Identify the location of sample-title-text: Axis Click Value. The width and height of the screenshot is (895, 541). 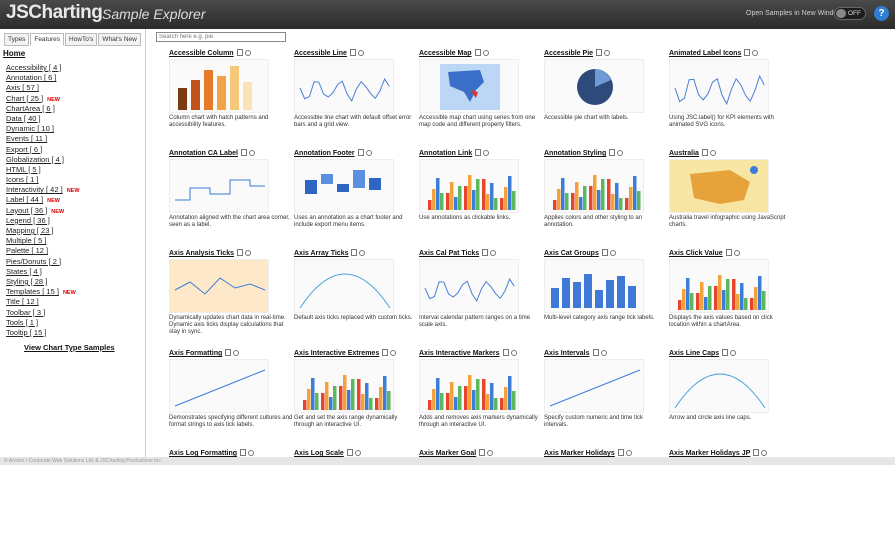
(696, 253).